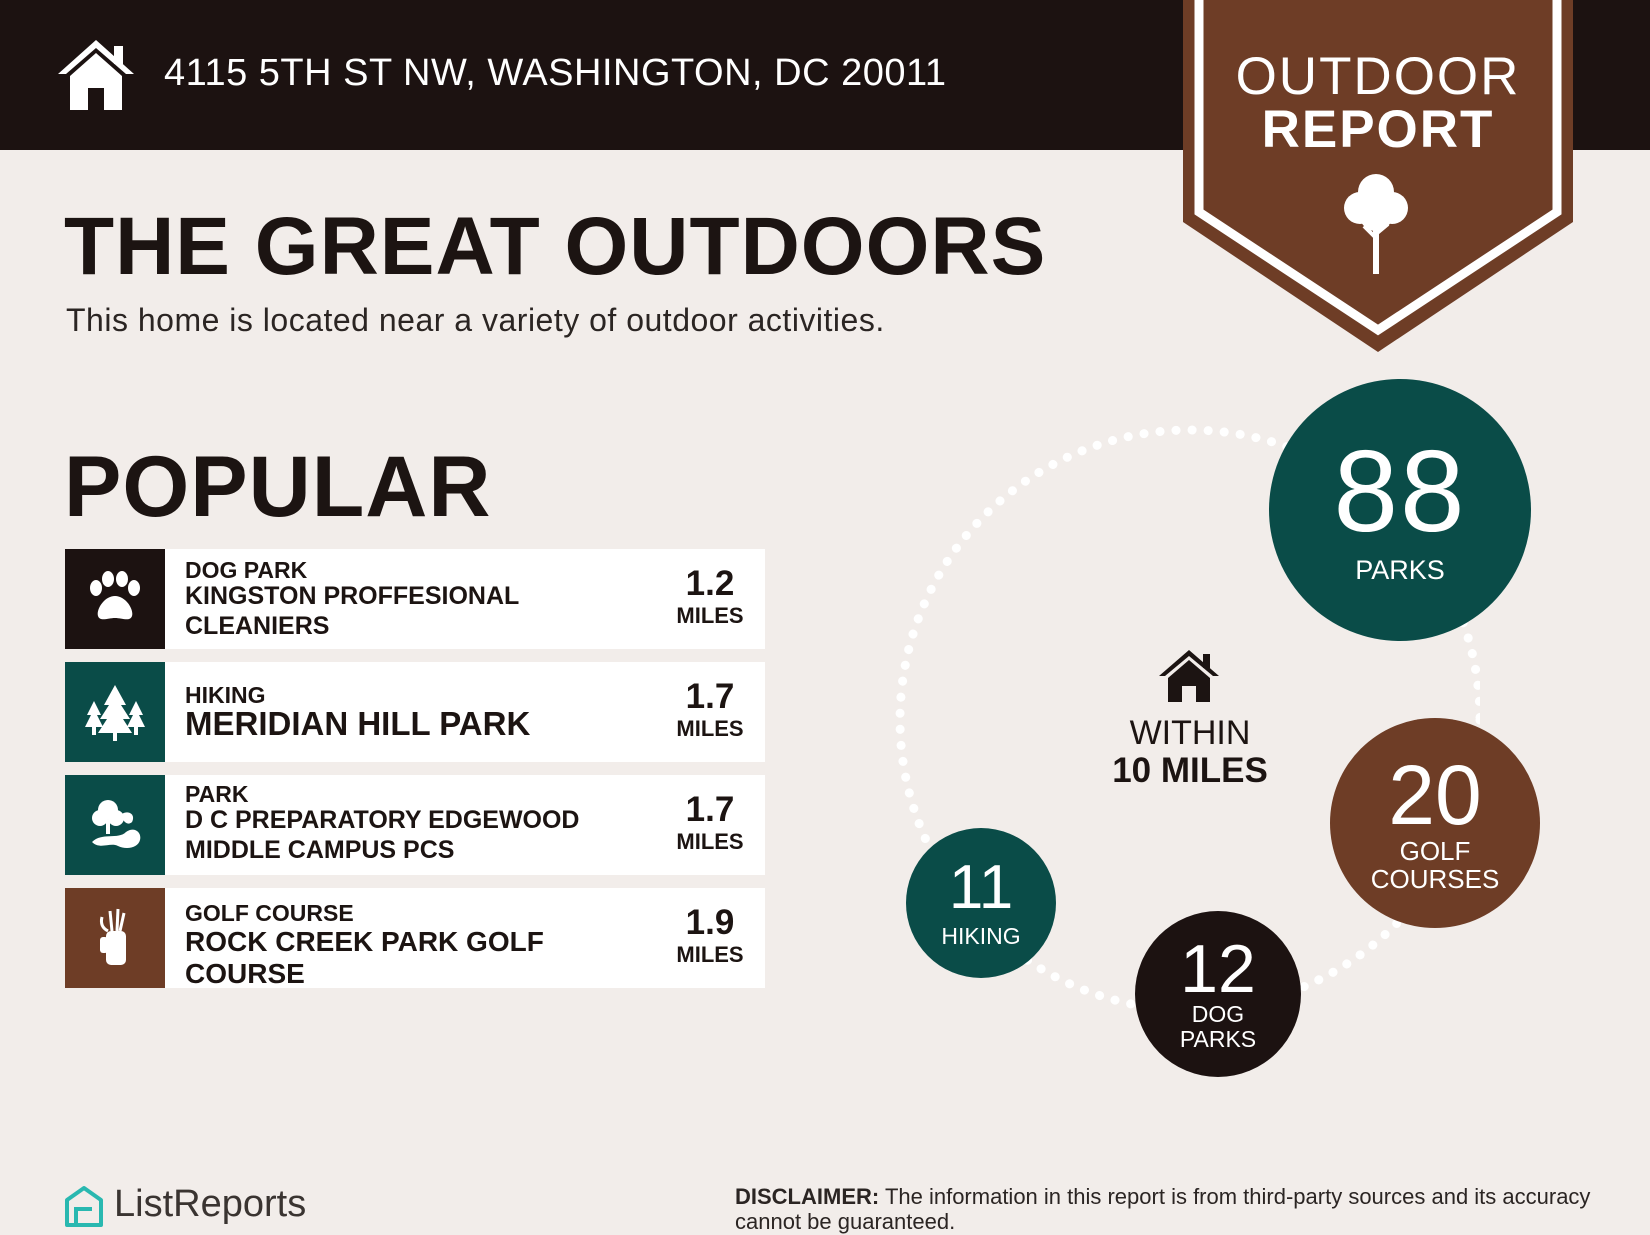 Image resolution: width=1650 pixels, height=1235 pixels. I want to click on item-distance: 1.2 MILES, so click(710, 597).